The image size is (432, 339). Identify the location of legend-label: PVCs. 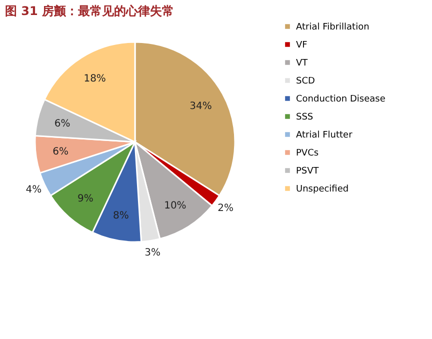
(307, 153).